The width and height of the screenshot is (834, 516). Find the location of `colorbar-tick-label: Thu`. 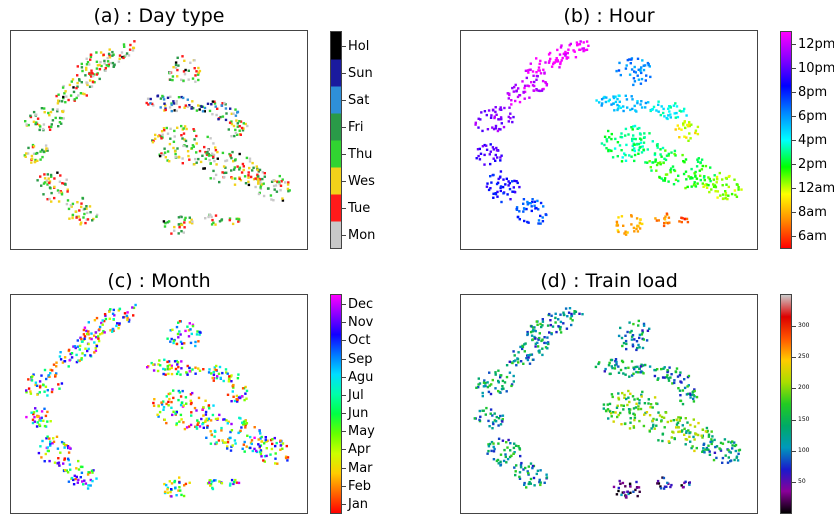

colorbar-tick-label: Thu is located at coordinates (360, 154).